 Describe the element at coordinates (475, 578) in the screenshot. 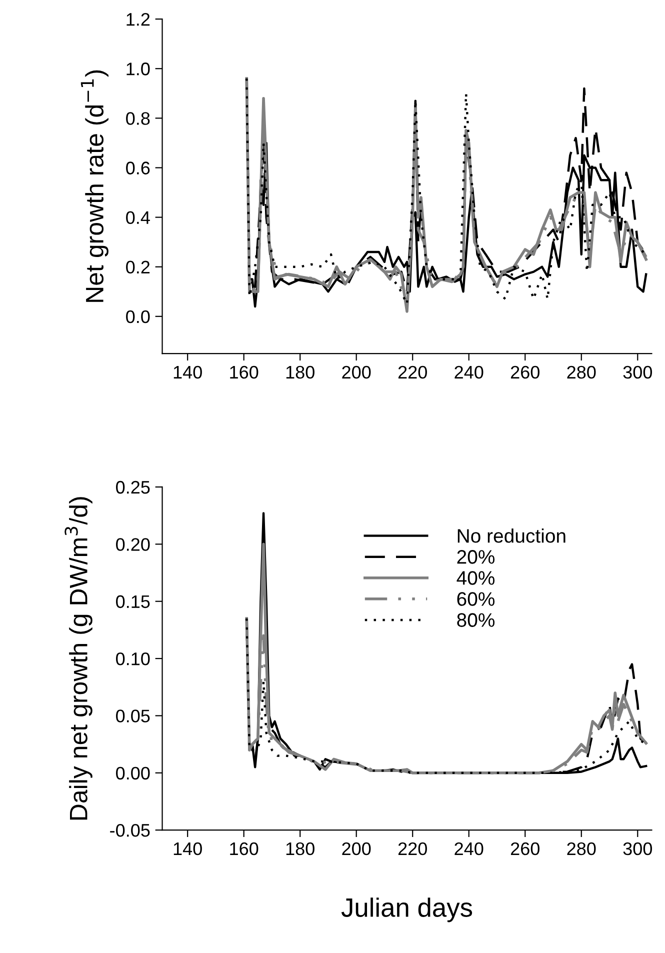

I see `legend-label: 40%` at that location.